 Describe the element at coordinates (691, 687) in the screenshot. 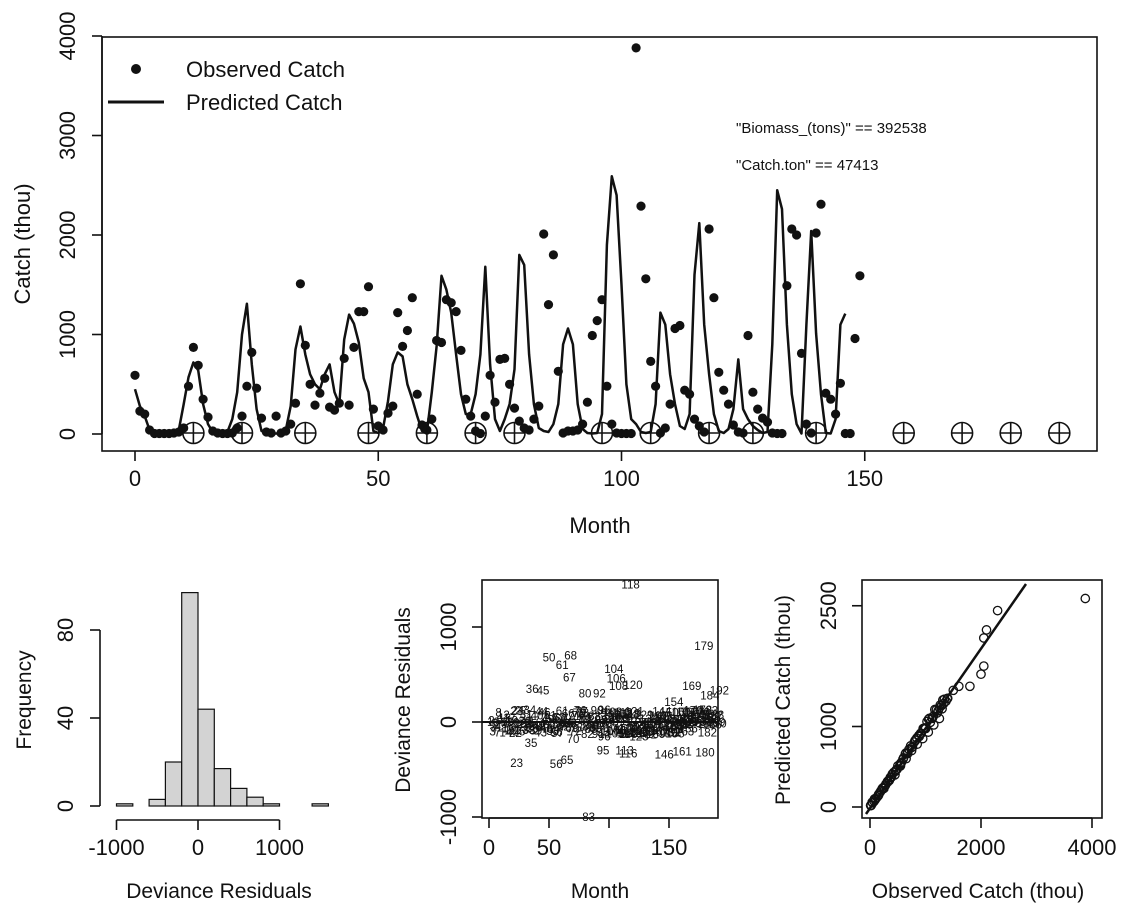

I see `residual-point-label: 169` at that location.